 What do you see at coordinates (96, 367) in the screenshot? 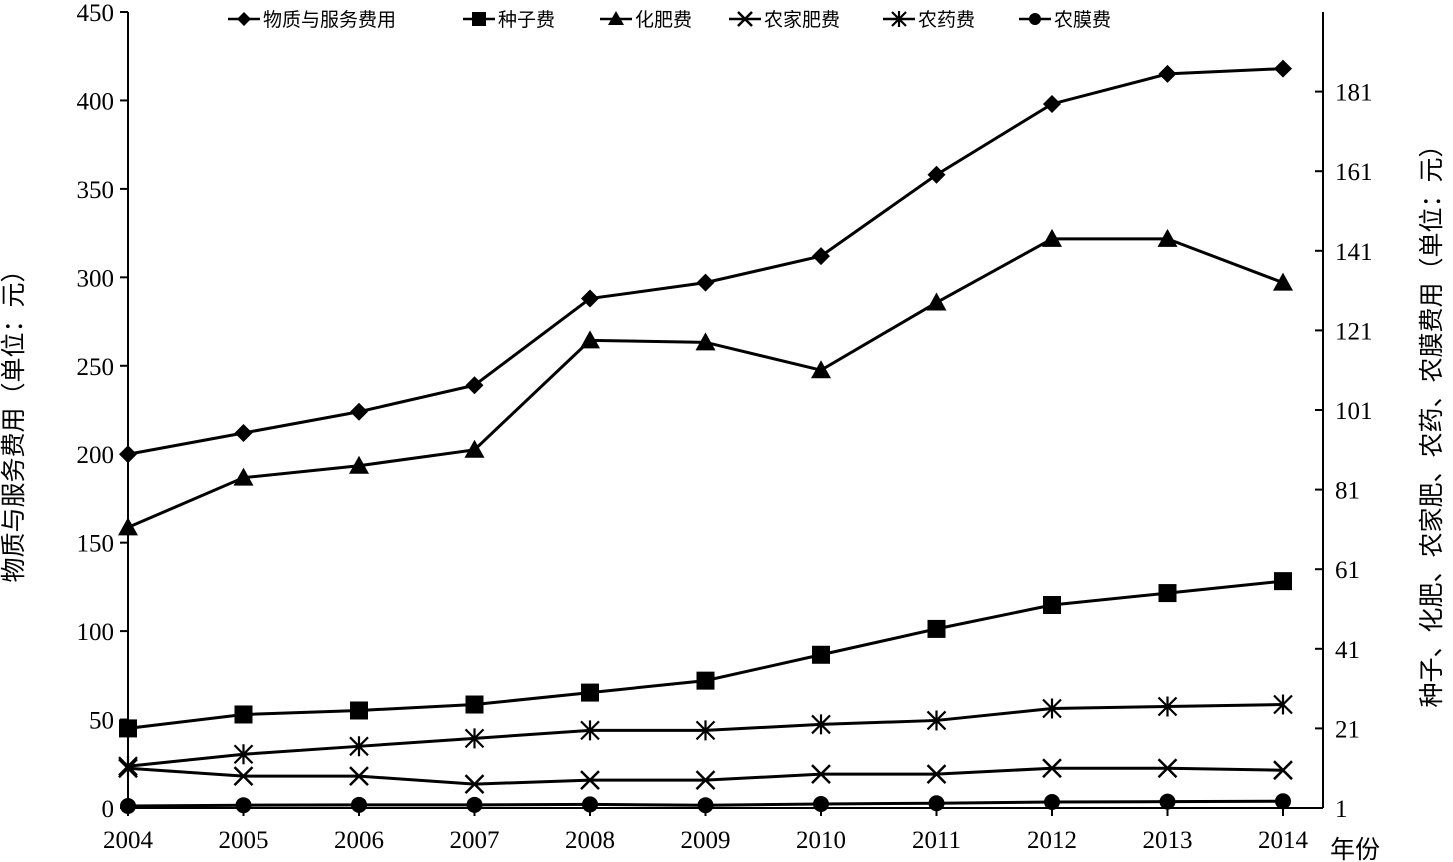
I see `y-left-tick-label: 250` at bounding box center [96, 367].